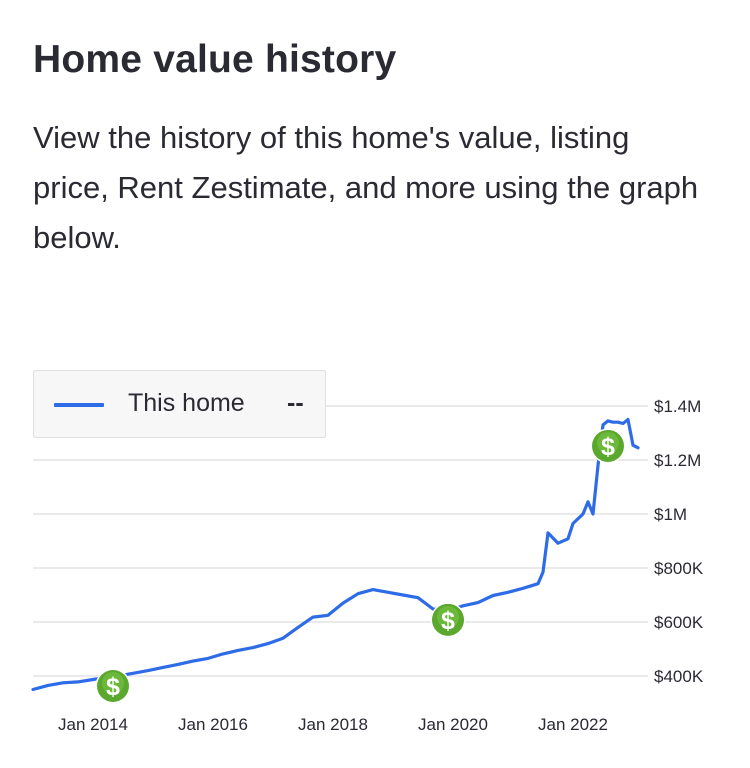  I want to click on y-tick-label: $1M, so click(670, 514).